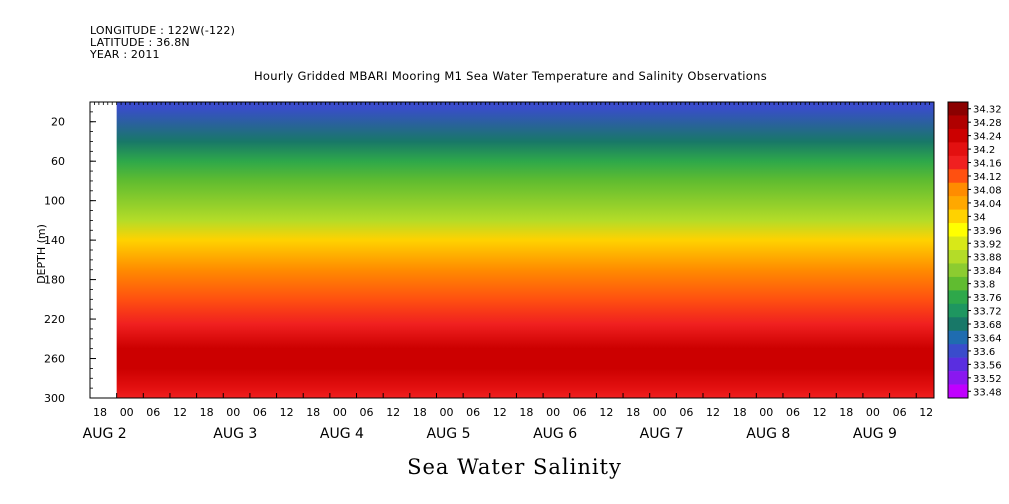 This screenshot has height=504, width=1009. Describe the element at coordinates (875, 434) in the screenshot. I see `x-day-label: AUG 9` at that location.